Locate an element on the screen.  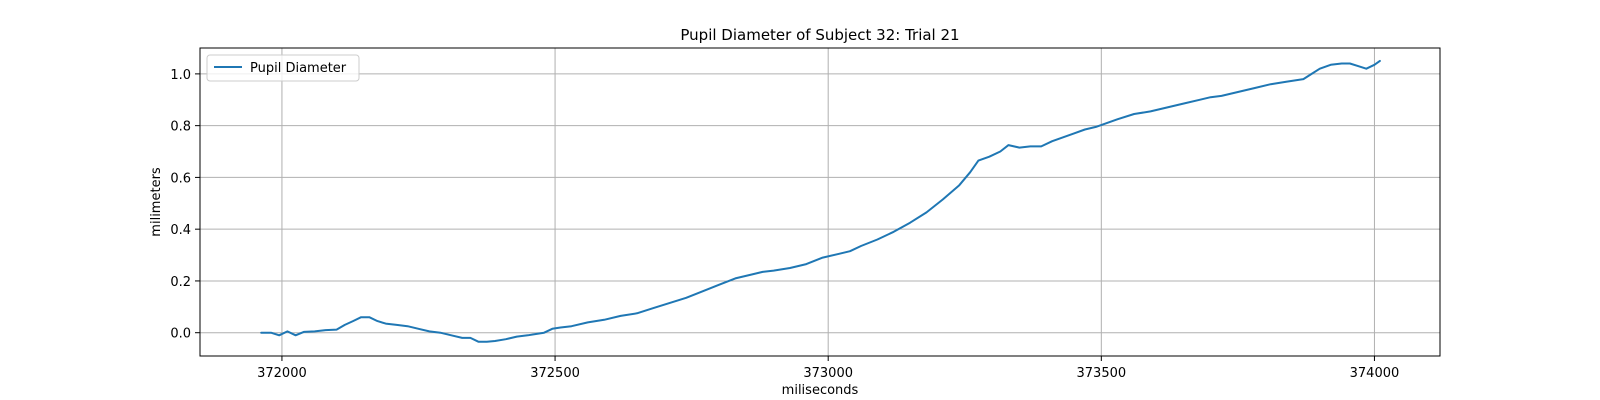
legend-box is located at coordinates (283, 68).